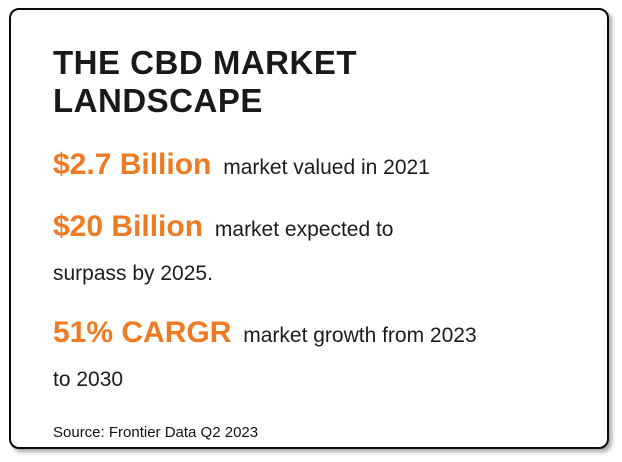  What do you see at coordinates (326, 167) in the screenshot?
I see `stat-description: market valued in 2021` at bounding box center [326, 167].